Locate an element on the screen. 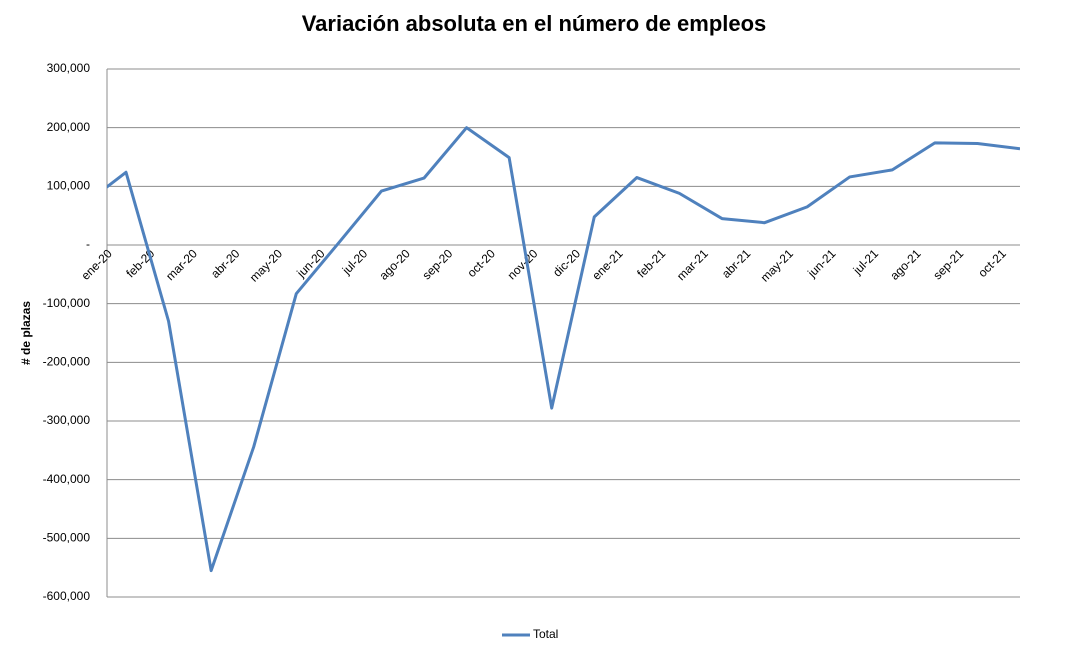  x-tick-label: oct-21 is located at coordinates (992, 263).